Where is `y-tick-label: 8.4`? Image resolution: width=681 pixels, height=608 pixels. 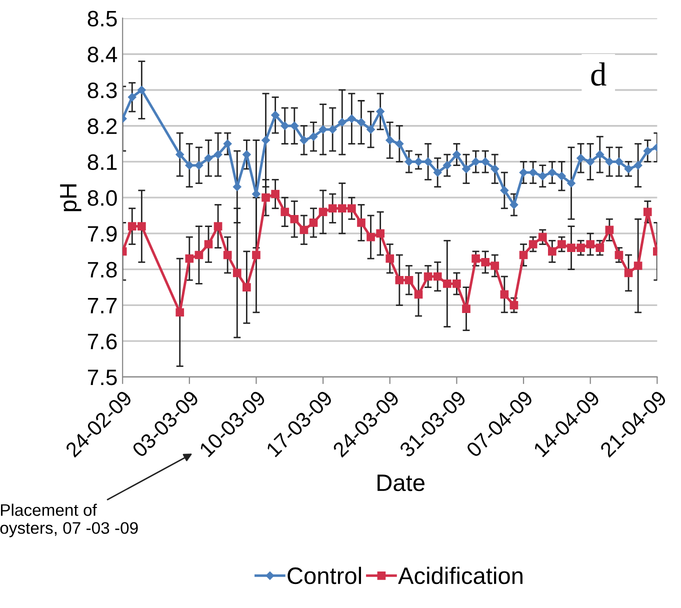 y-tick-label: 8.4 is located at coordinates (103, 54).